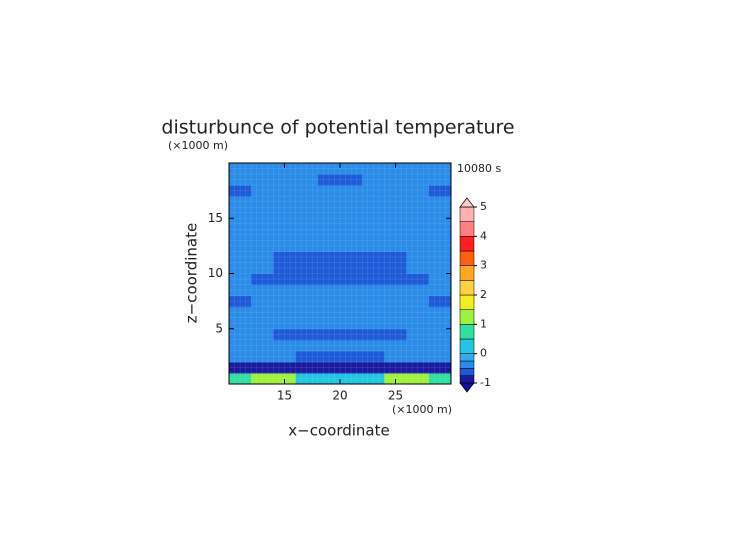 The image size is (752, 536). Describe the element at coordinates (215, 273) in the screenshot. I see `y-tick-label: 10` at that location.